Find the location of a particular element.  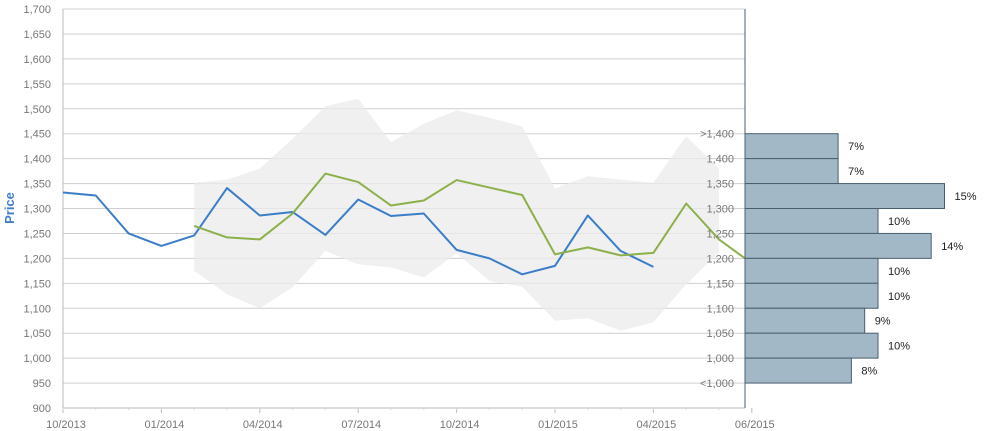

distribution-percent-label: 9% is located at coordinates (883, 322).